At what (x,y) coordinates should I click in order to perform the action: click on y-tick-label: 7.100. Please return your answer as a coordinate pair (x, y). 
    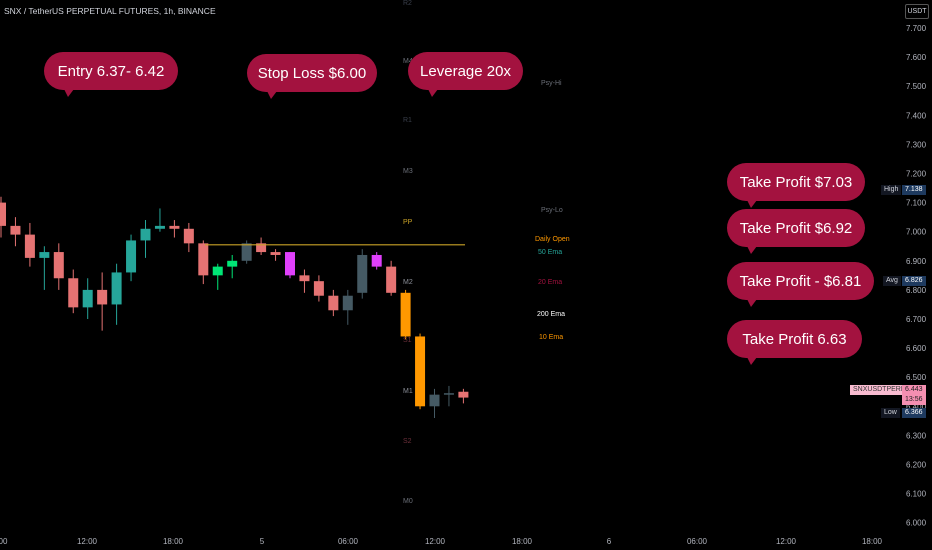
    Looking at the image, I should click on (916, 203).